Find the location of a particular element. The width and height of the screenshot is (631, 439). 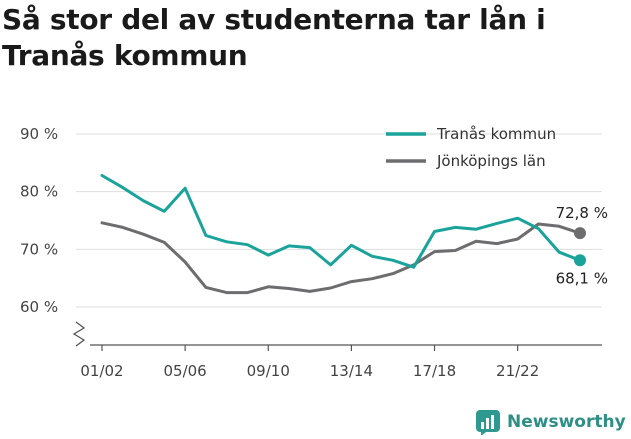

end-label-tranas-kommun: 68,1 % is located at coordinates (582, 278).